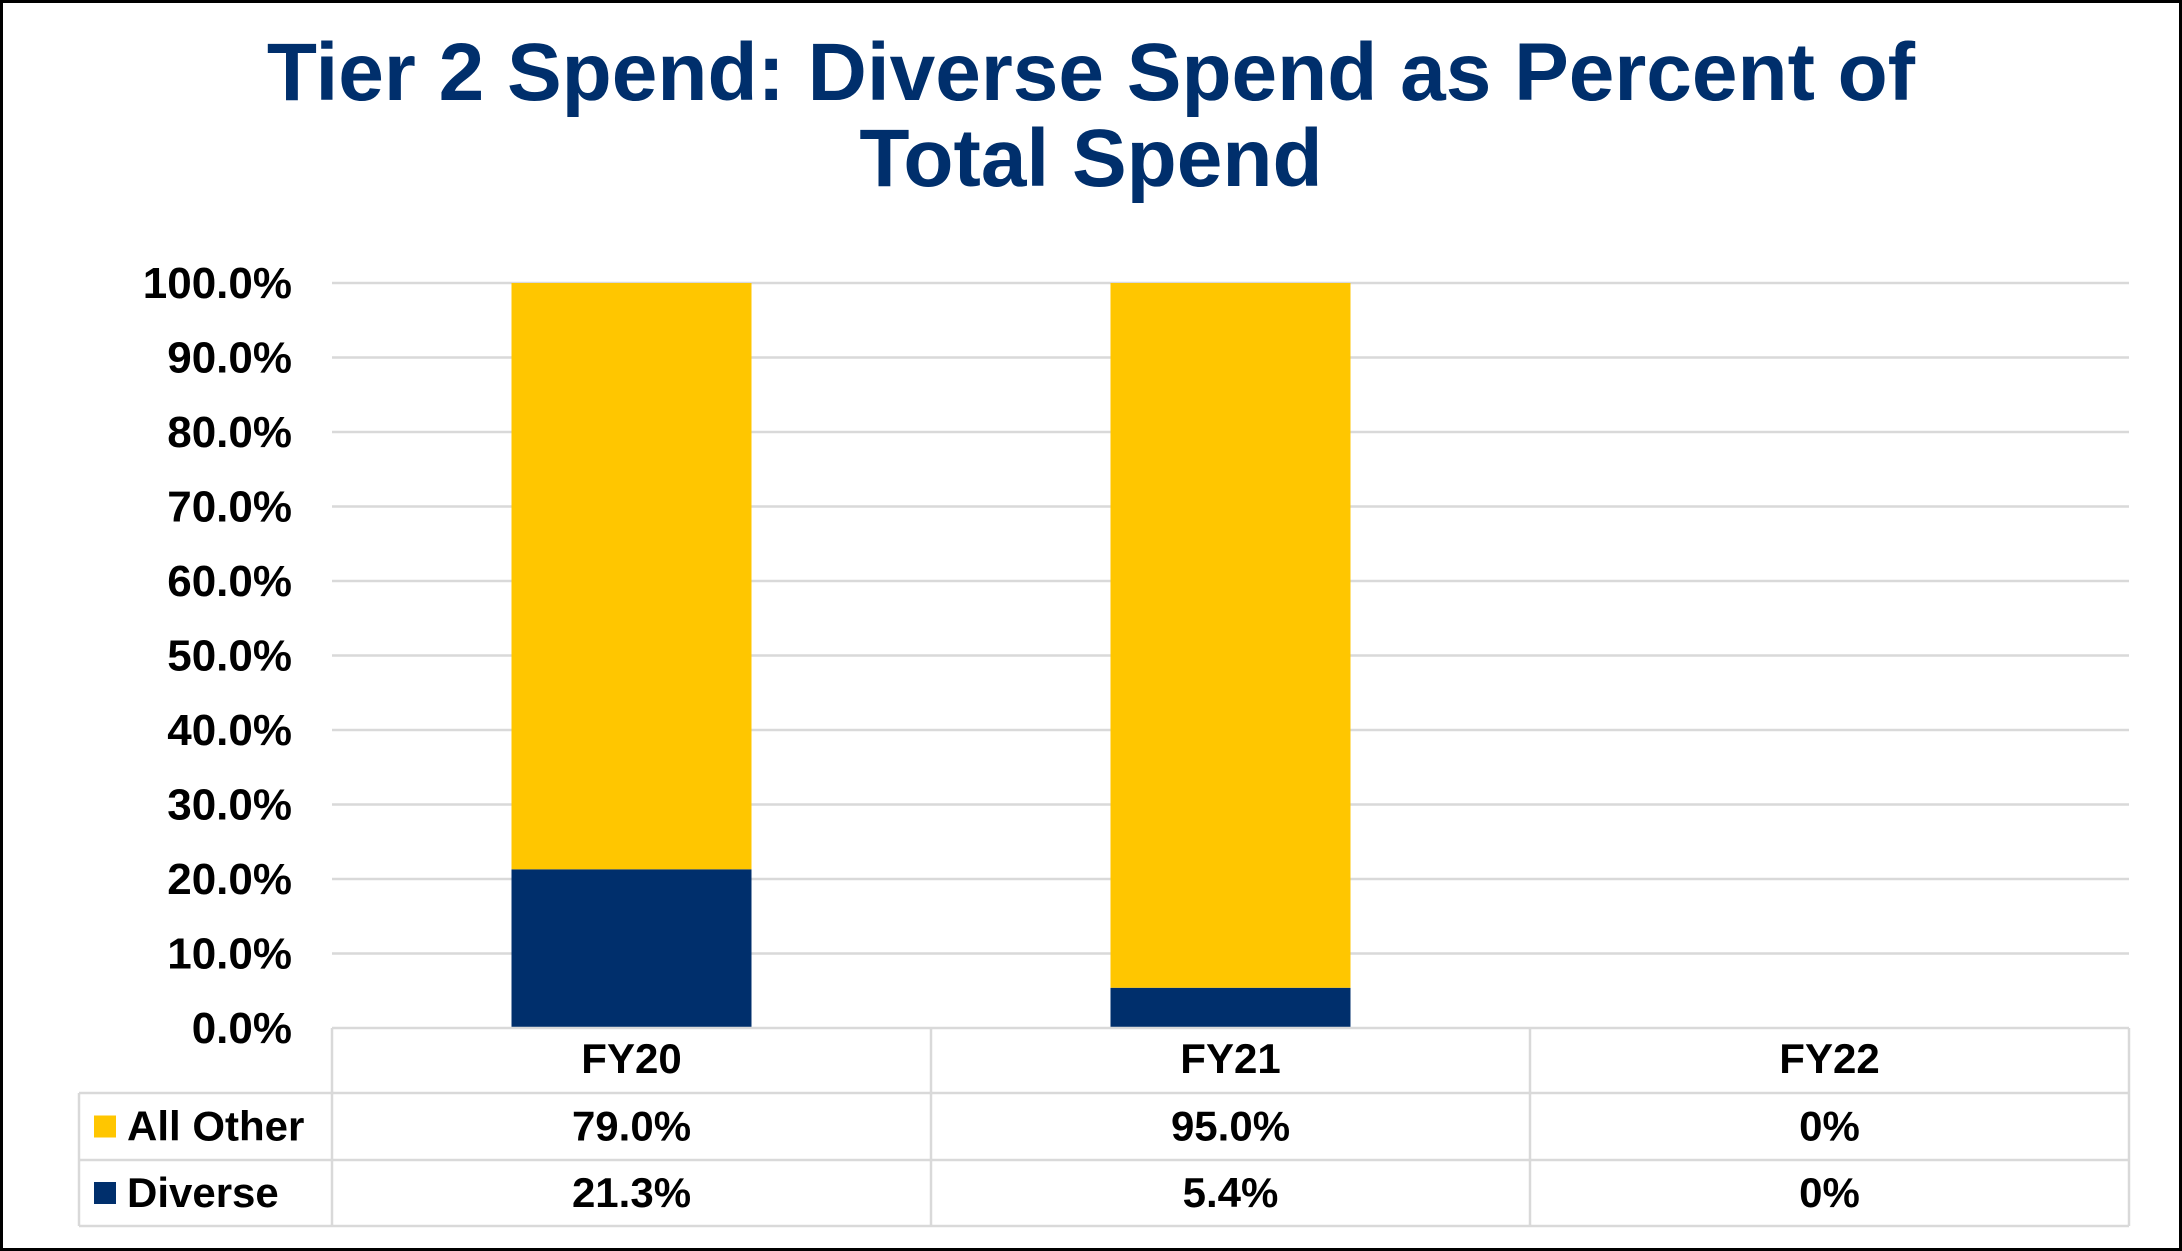  Describe the element at coordinates (105, 1126) in the screenshot. I see `legend-swatch-all-other` at that location.